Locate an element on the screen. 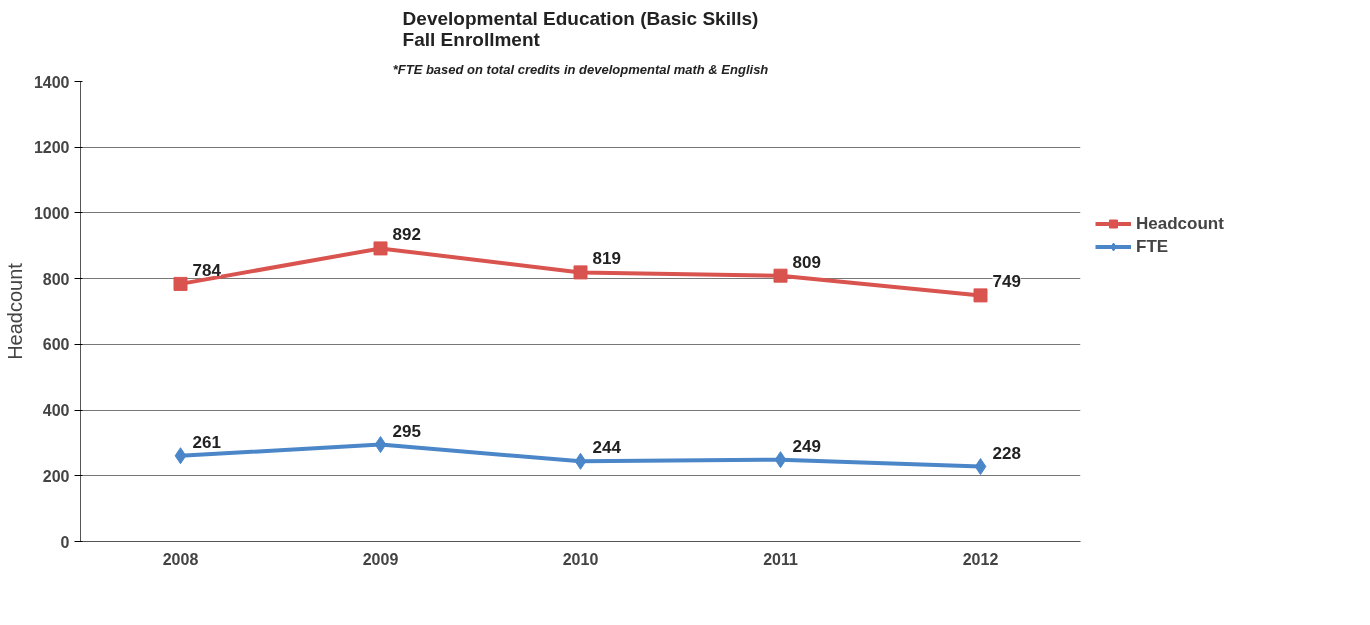 This screenshot has height=625, width=1370. x-tick-label: 2009 is located at coordinates (380, 559).